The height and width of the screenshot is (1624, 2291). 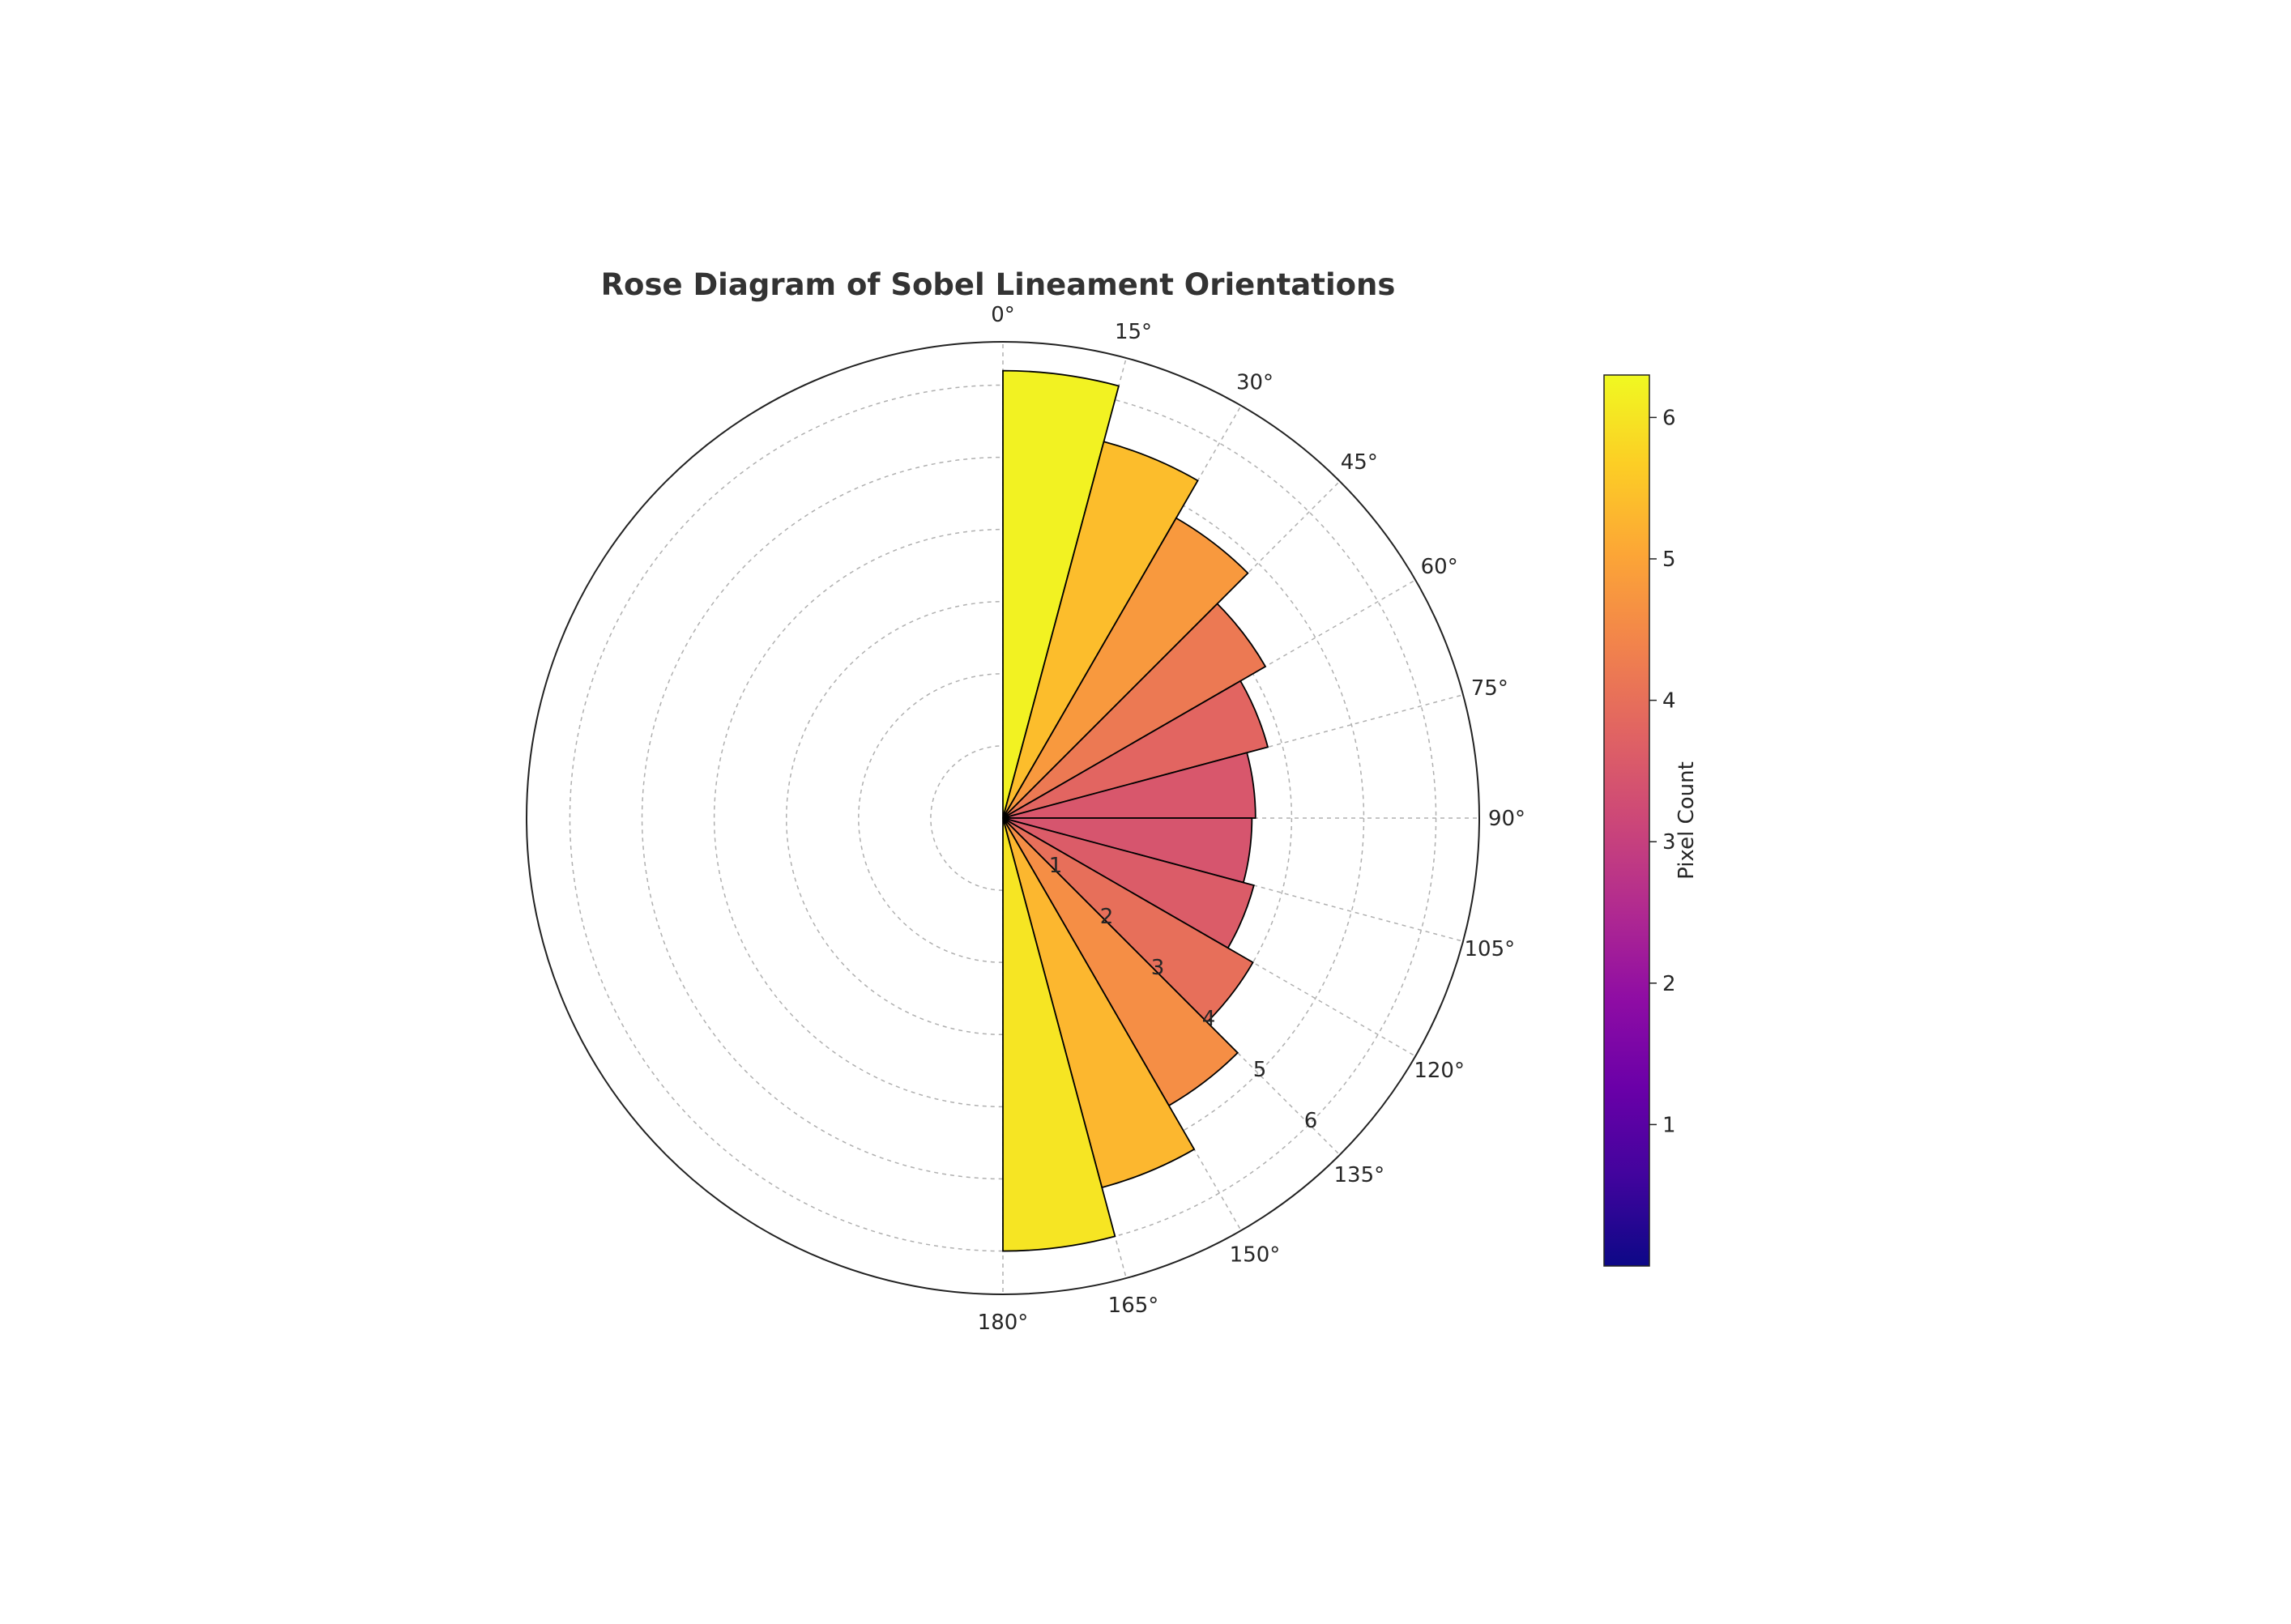 I want to click on radial-tick-label: 2, so click(x=1107, y=917).